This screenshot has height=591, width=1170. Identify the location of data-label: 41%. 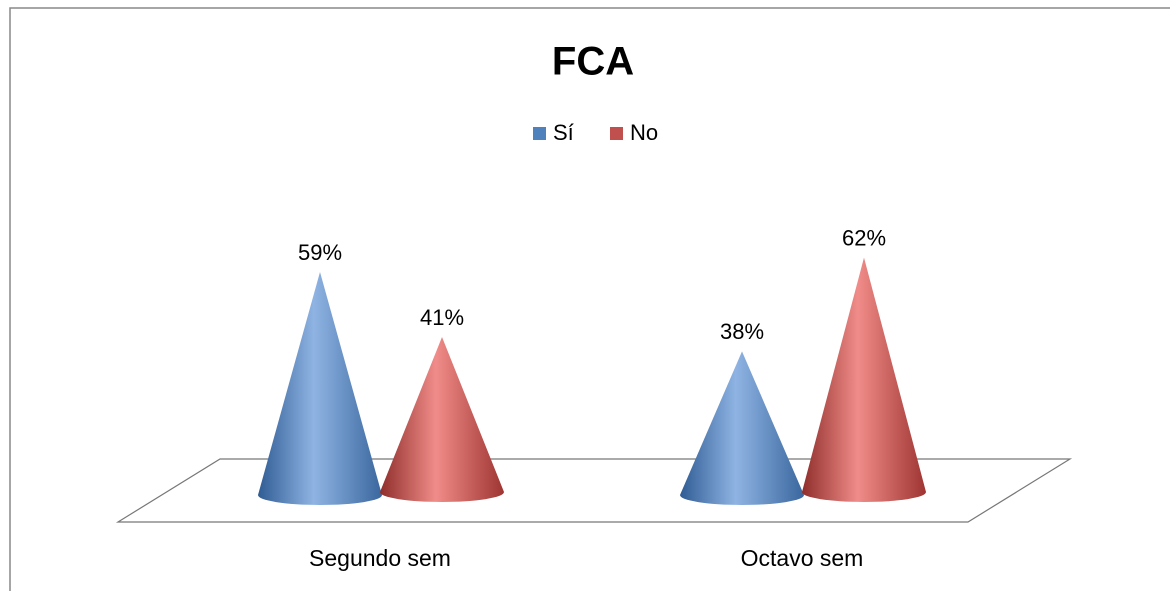
(442, 317).